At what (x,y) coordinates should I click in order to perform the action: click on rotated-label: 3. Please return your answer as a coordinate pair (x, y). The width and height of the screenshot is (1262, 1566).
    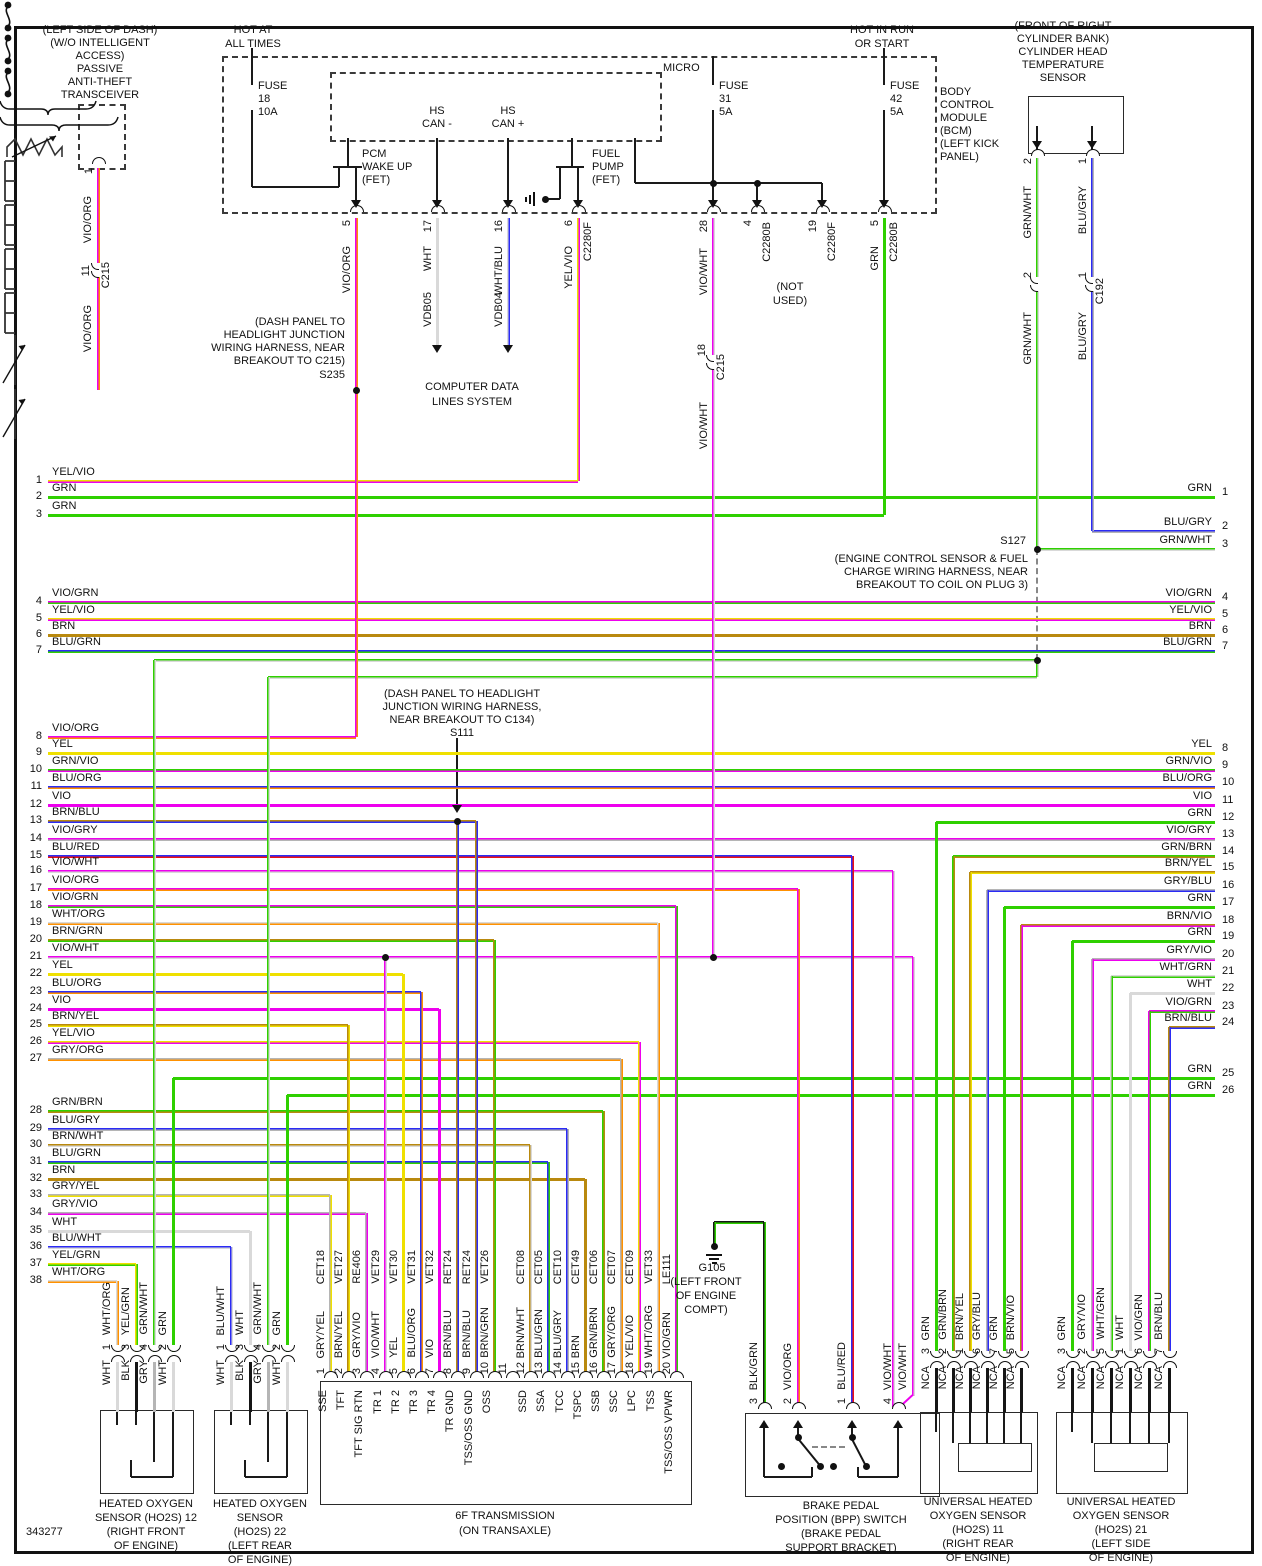
    Looking at the image, I should click on (754, 1400).